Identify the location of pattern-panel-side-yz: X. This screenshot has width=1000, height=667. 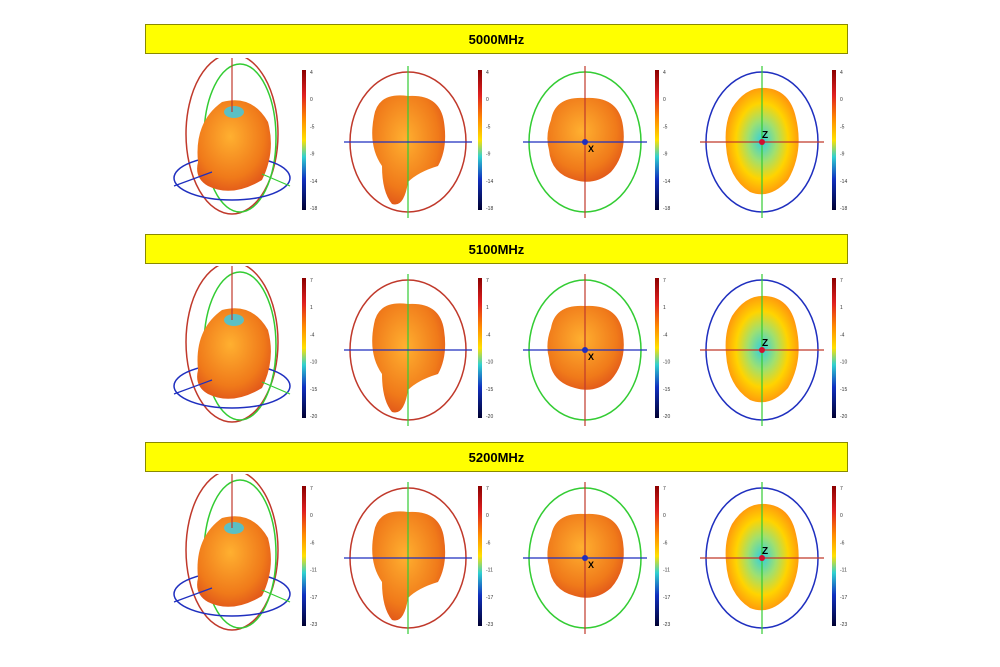
(585, 350).